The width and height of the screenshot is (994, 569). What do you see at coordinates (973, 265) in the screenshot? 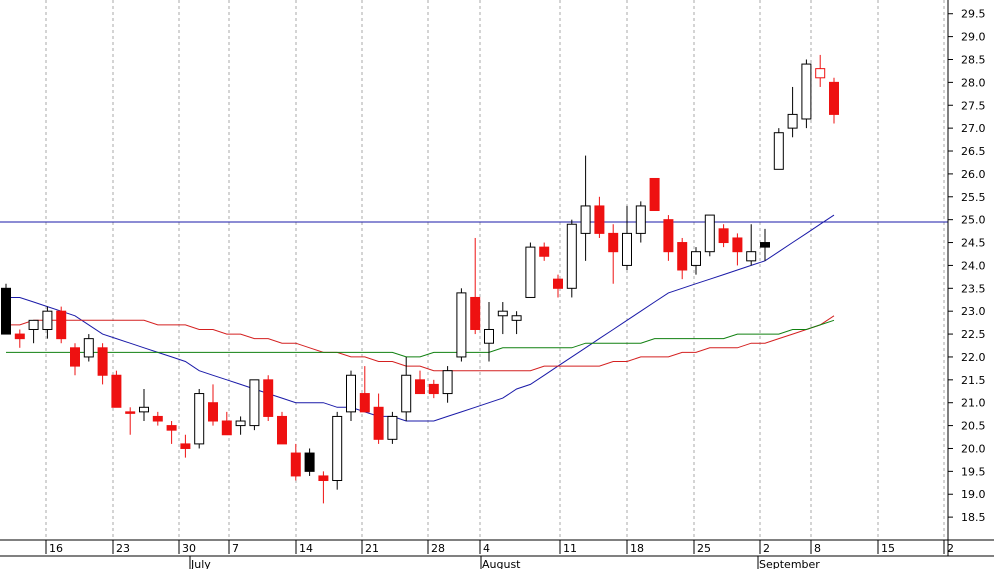
I see `y-tick-label: 24.0` at bounding box center [973, 265].